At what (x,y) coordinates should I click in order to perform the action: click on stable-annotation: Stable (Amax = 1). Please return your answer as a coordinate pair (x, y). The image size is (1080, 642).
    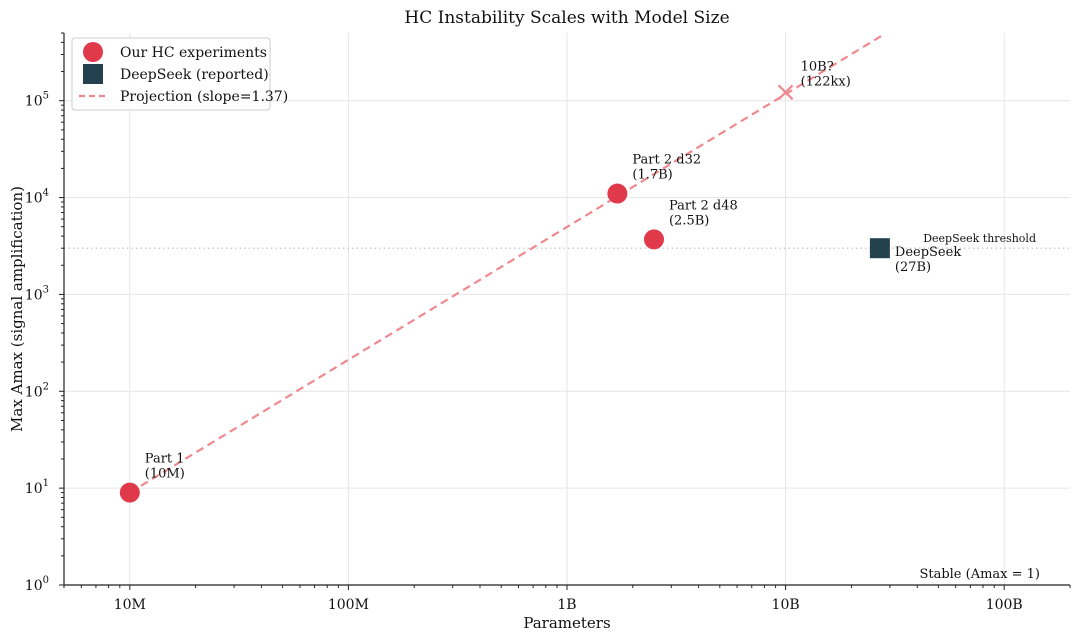
    Looking at the image, I should click on (979, 574).